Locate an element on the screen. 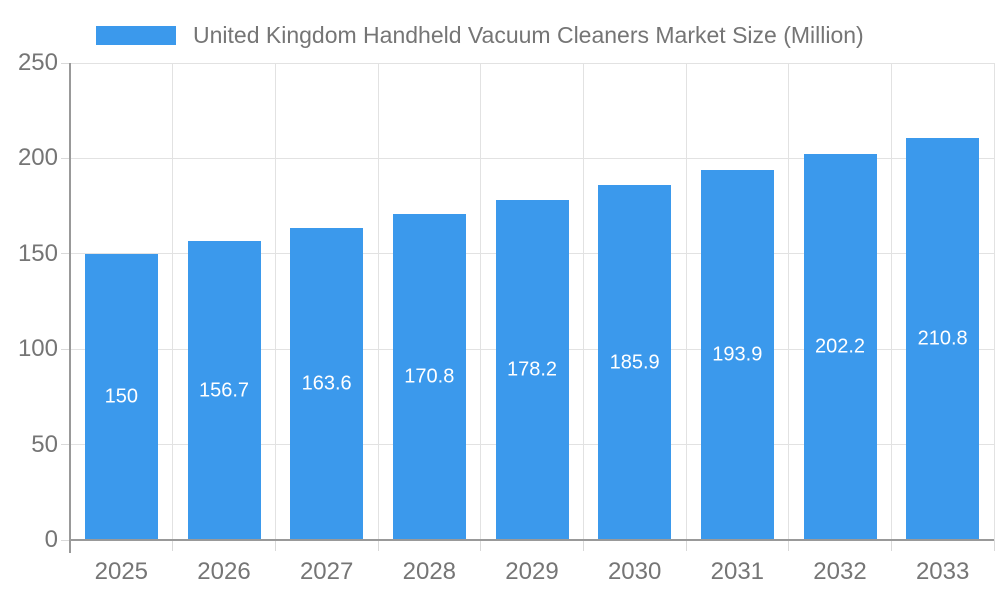 The image size is (1000, 600). bar: 193.9 is located at coordinates (737, 355).